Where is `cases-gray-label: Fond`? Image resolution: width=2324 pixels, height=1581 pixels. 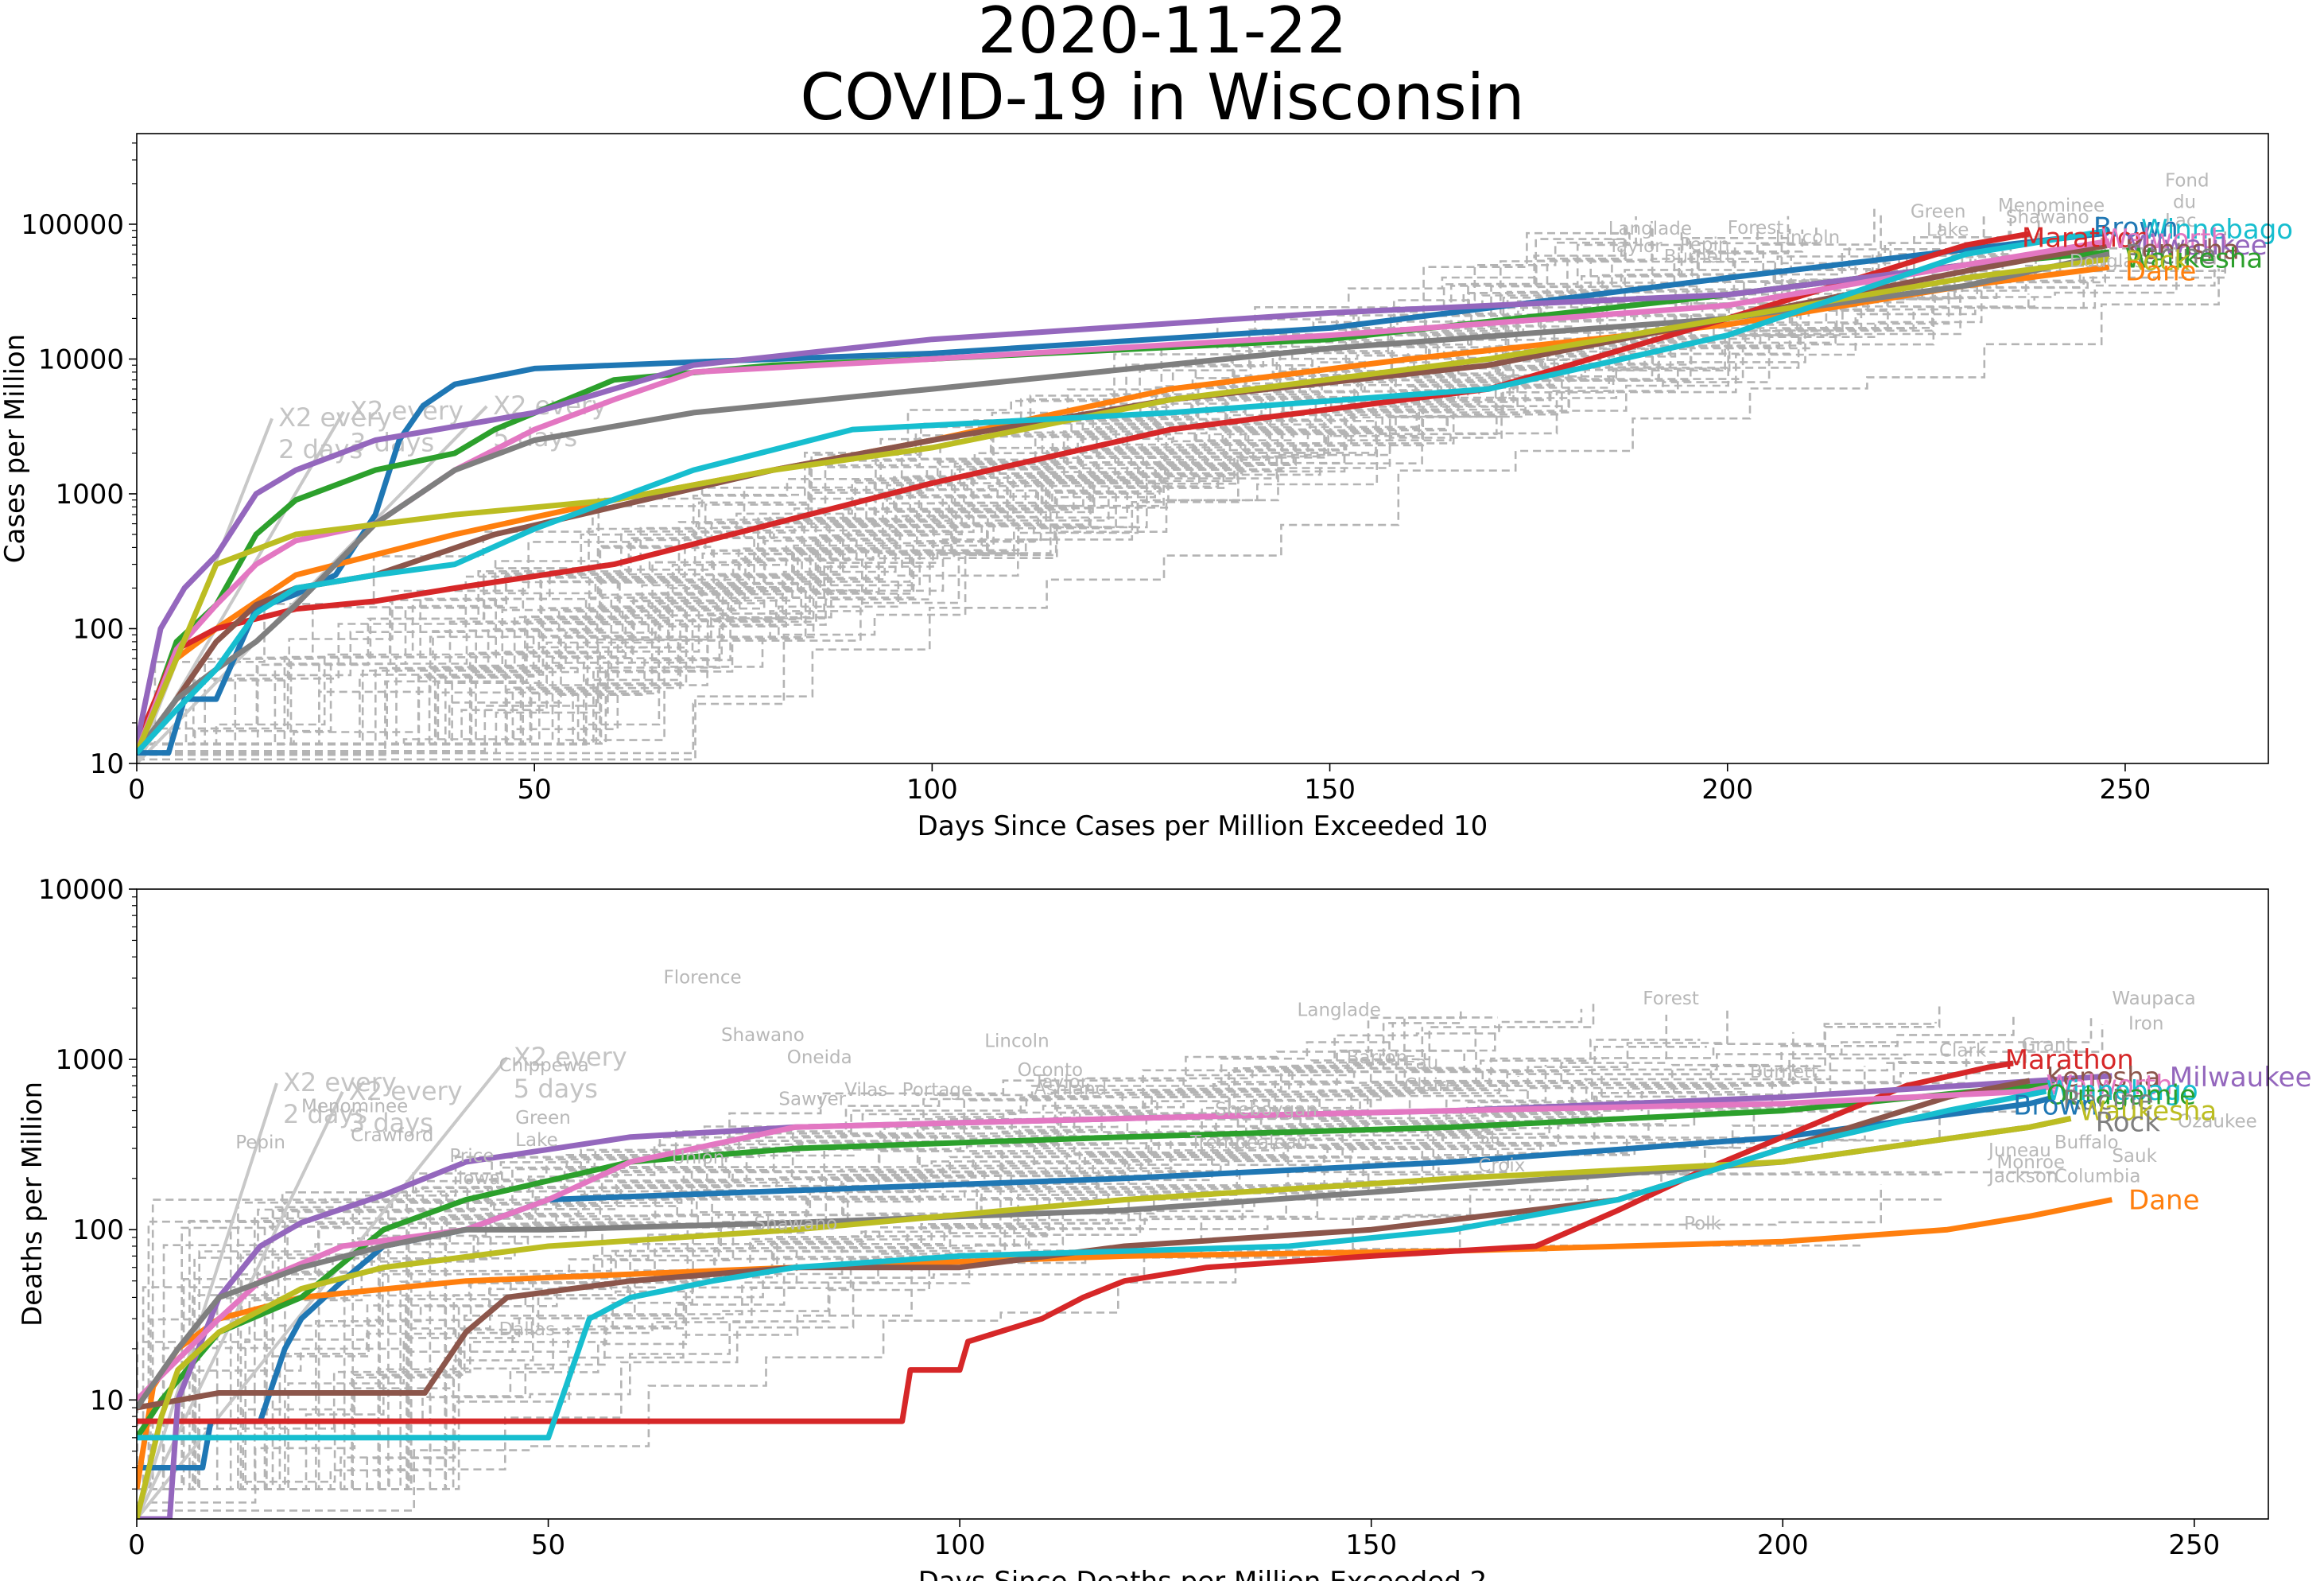 cases-gray-label: Fond is located at coordinates (2187, 181).